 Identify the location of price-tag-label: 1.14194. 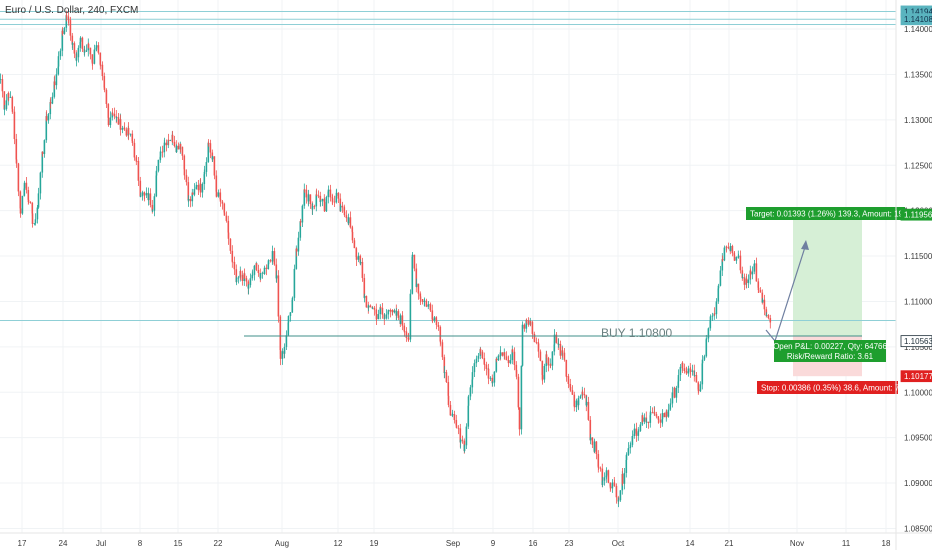
(918, 11).